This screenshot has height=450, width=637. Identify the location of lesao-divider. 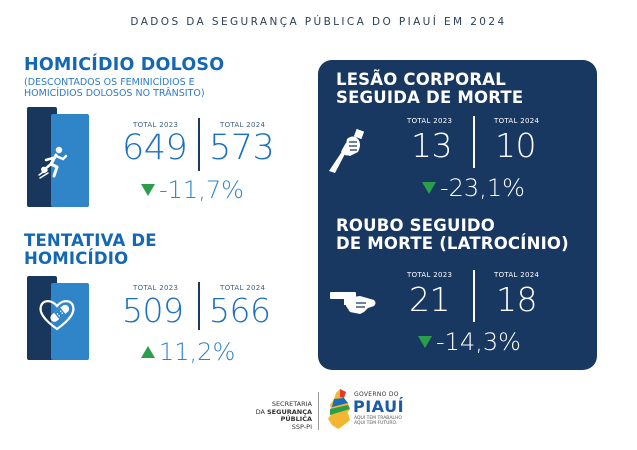
(474, 142).